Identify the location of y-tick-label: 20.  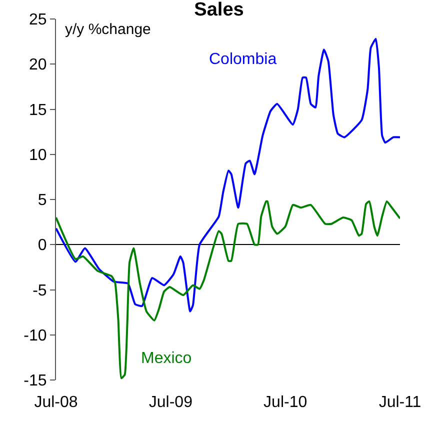
(38, 65).